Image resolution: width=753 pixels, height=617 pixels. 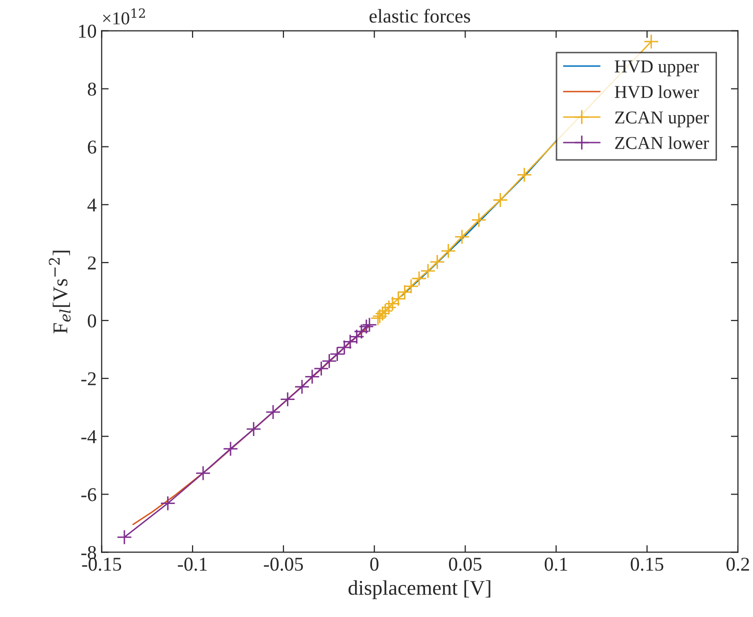 What do you see at coordinates (420, 15) in the screenshot?
I see `chart-title: elastic forces` at bounding box center [420, 15].